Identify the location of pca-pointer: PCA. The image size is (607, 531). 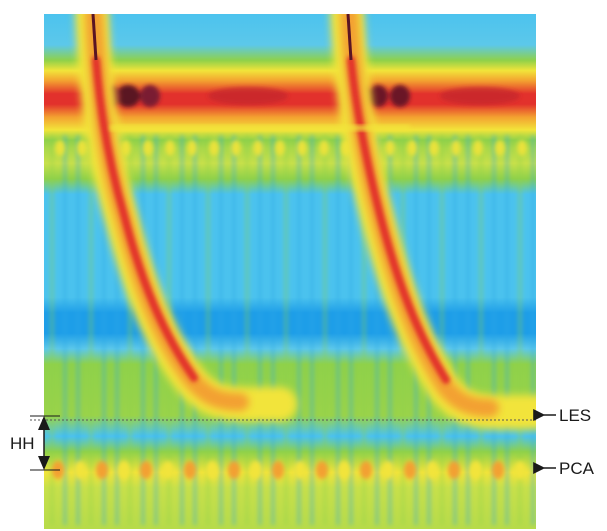
(564, 468).